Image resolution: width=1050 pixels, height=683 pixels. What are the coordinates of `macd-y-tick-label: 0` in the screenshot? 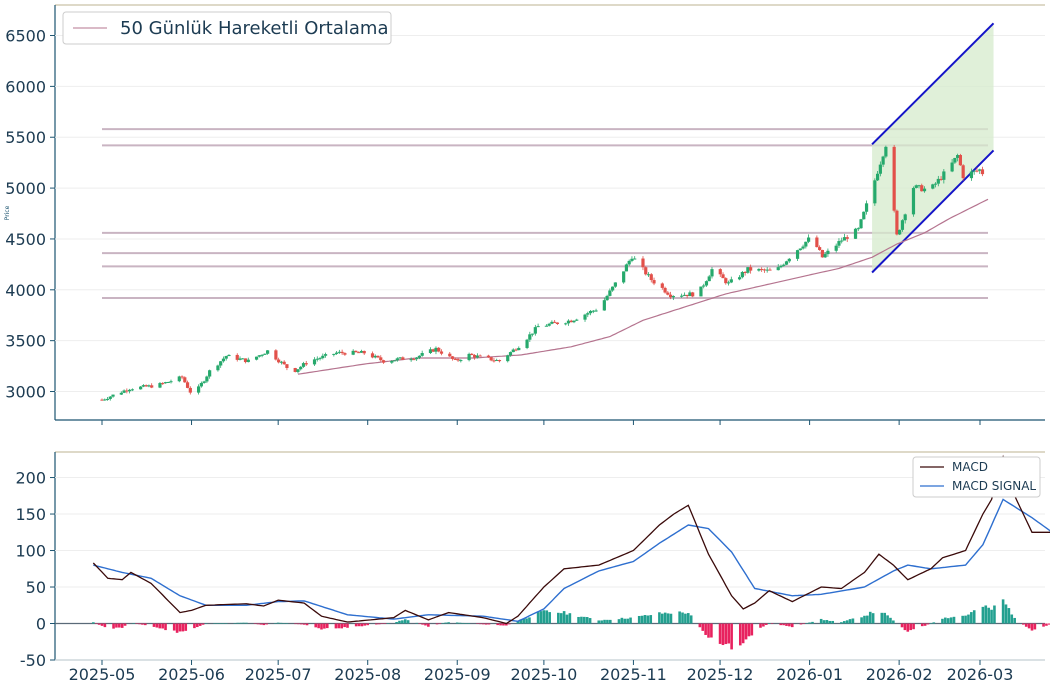 It's located at (41, 624).